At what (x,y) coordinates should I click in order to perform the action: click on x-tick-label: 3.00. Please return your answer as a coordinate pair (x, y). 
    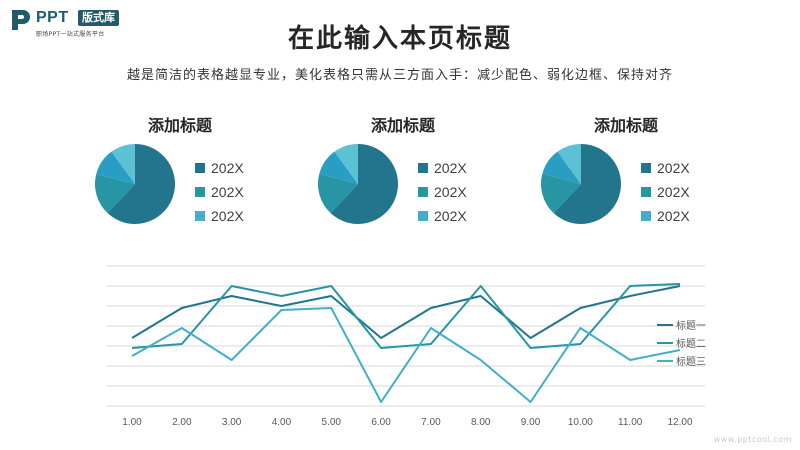
    Looking at the image, I should click on (232, 422).